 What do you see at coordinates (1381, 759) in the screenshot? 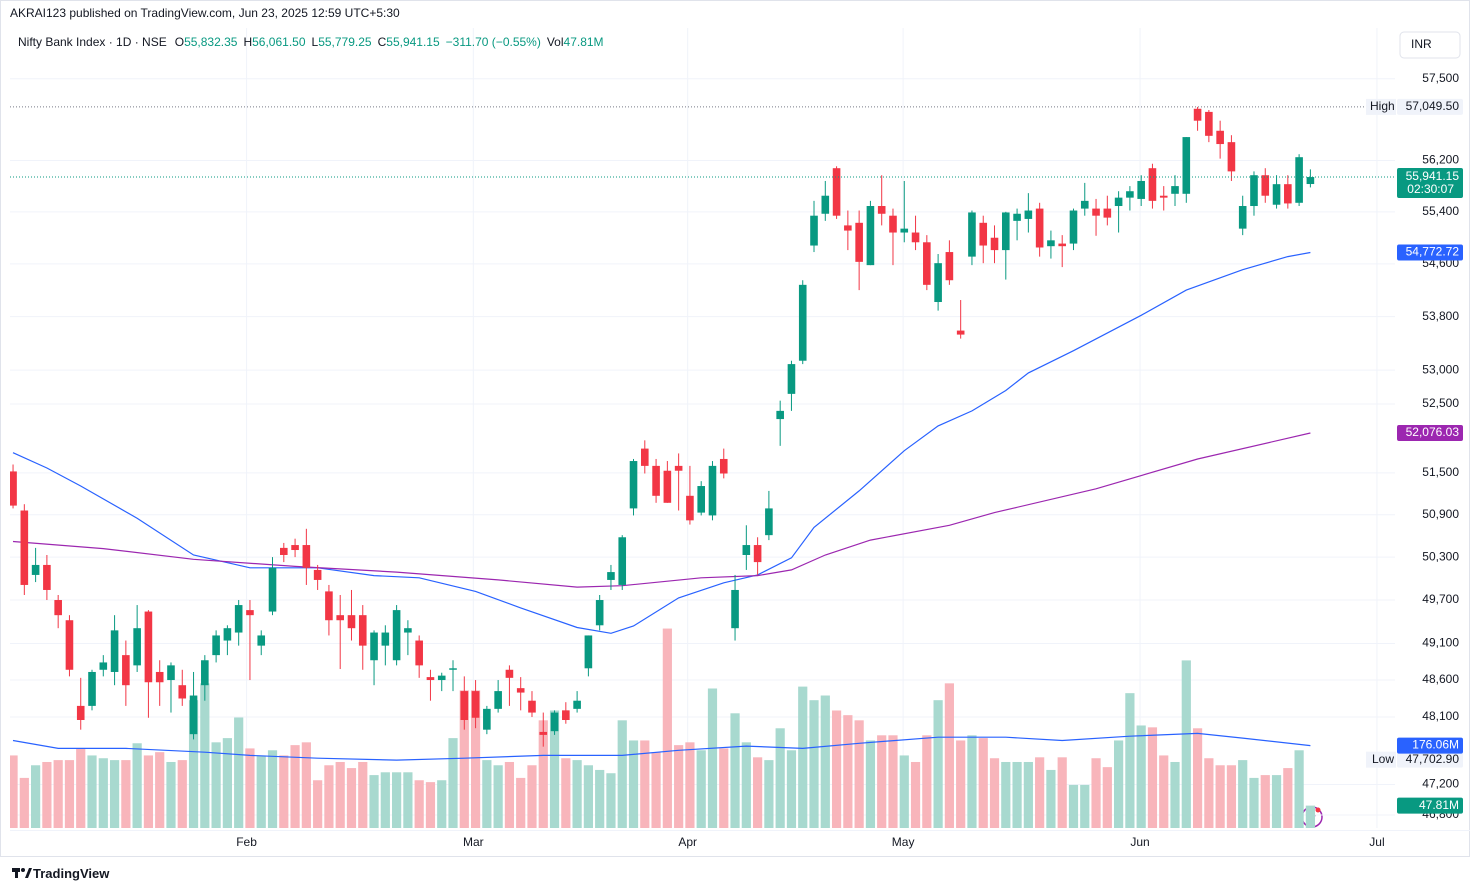
I see `low-label-box` at bounding box center [1381, 759].